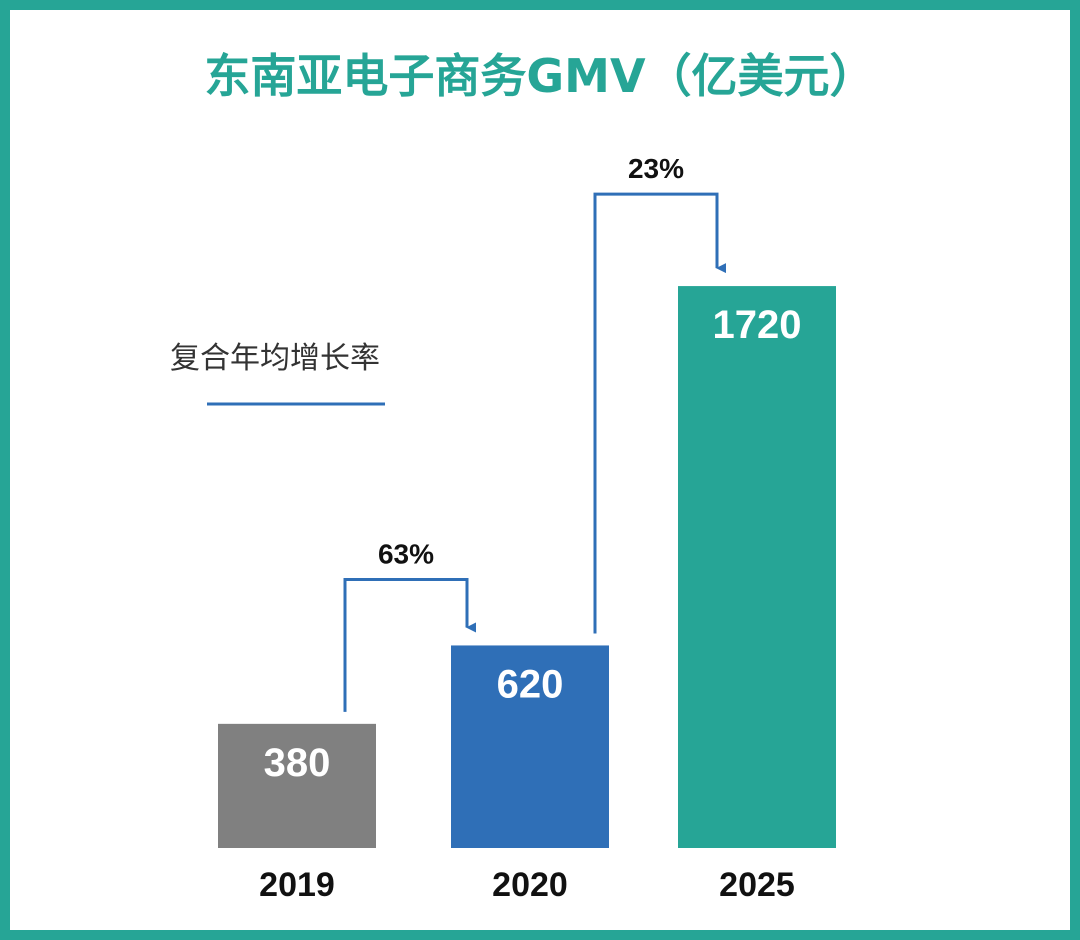  What do you see at coordinates (757, 885) in the screenshot?
I see `category-label-2025: 2025` at bounding box center [757, 885].